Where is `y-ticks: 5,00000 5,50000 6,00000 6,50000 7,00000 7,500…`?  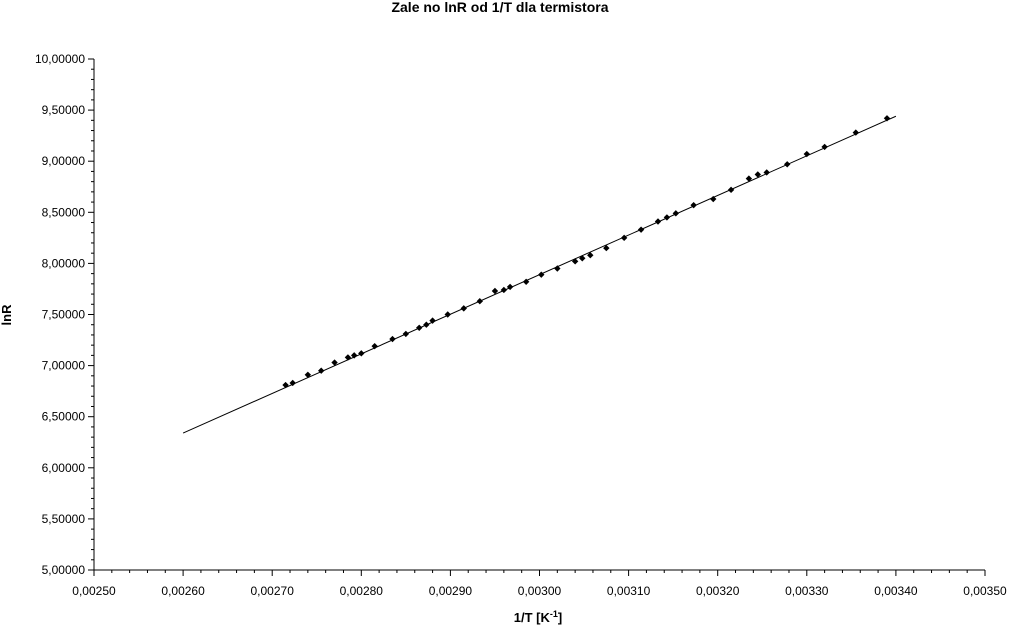
y-ticks: 5,00000 5,50000 6,00000 6,50000 7,00000 7,500… is located at coordinates (64, 314).